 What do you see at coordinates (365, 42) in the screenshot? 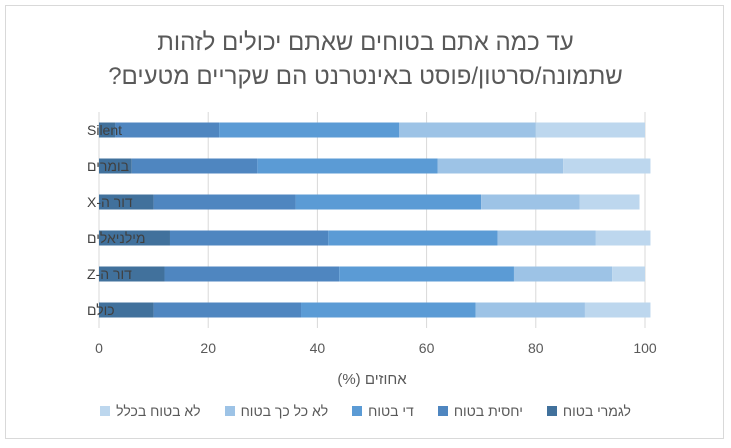
I see `chart-title-line-1: עד כמה אתם בטוחים שאתם יכולים לזהות` at bounding box center [365, 42].